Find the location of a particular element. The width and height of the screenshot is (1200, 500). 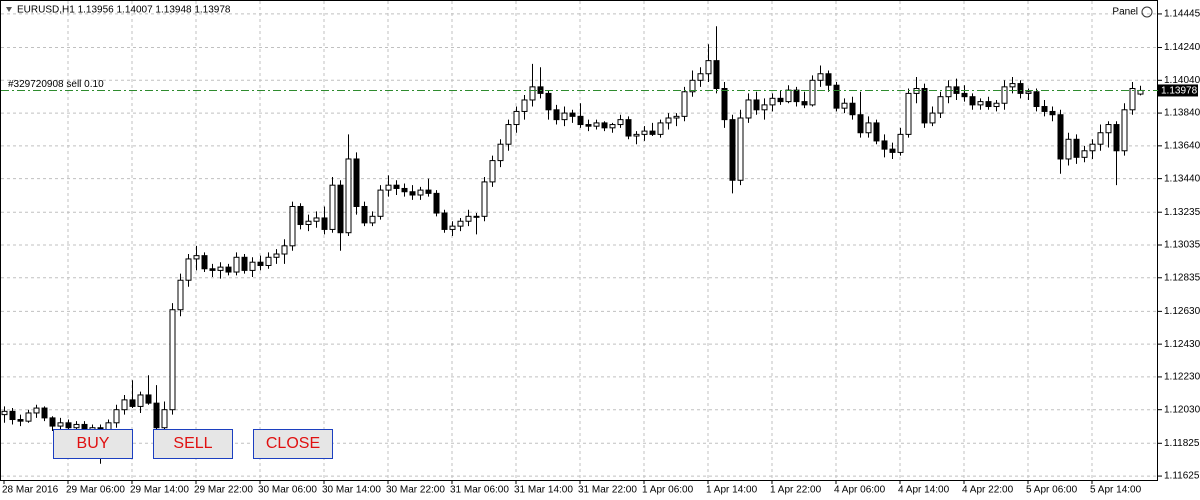

y-tick-label: 1.12835 is located at coordinates (1182, 277).